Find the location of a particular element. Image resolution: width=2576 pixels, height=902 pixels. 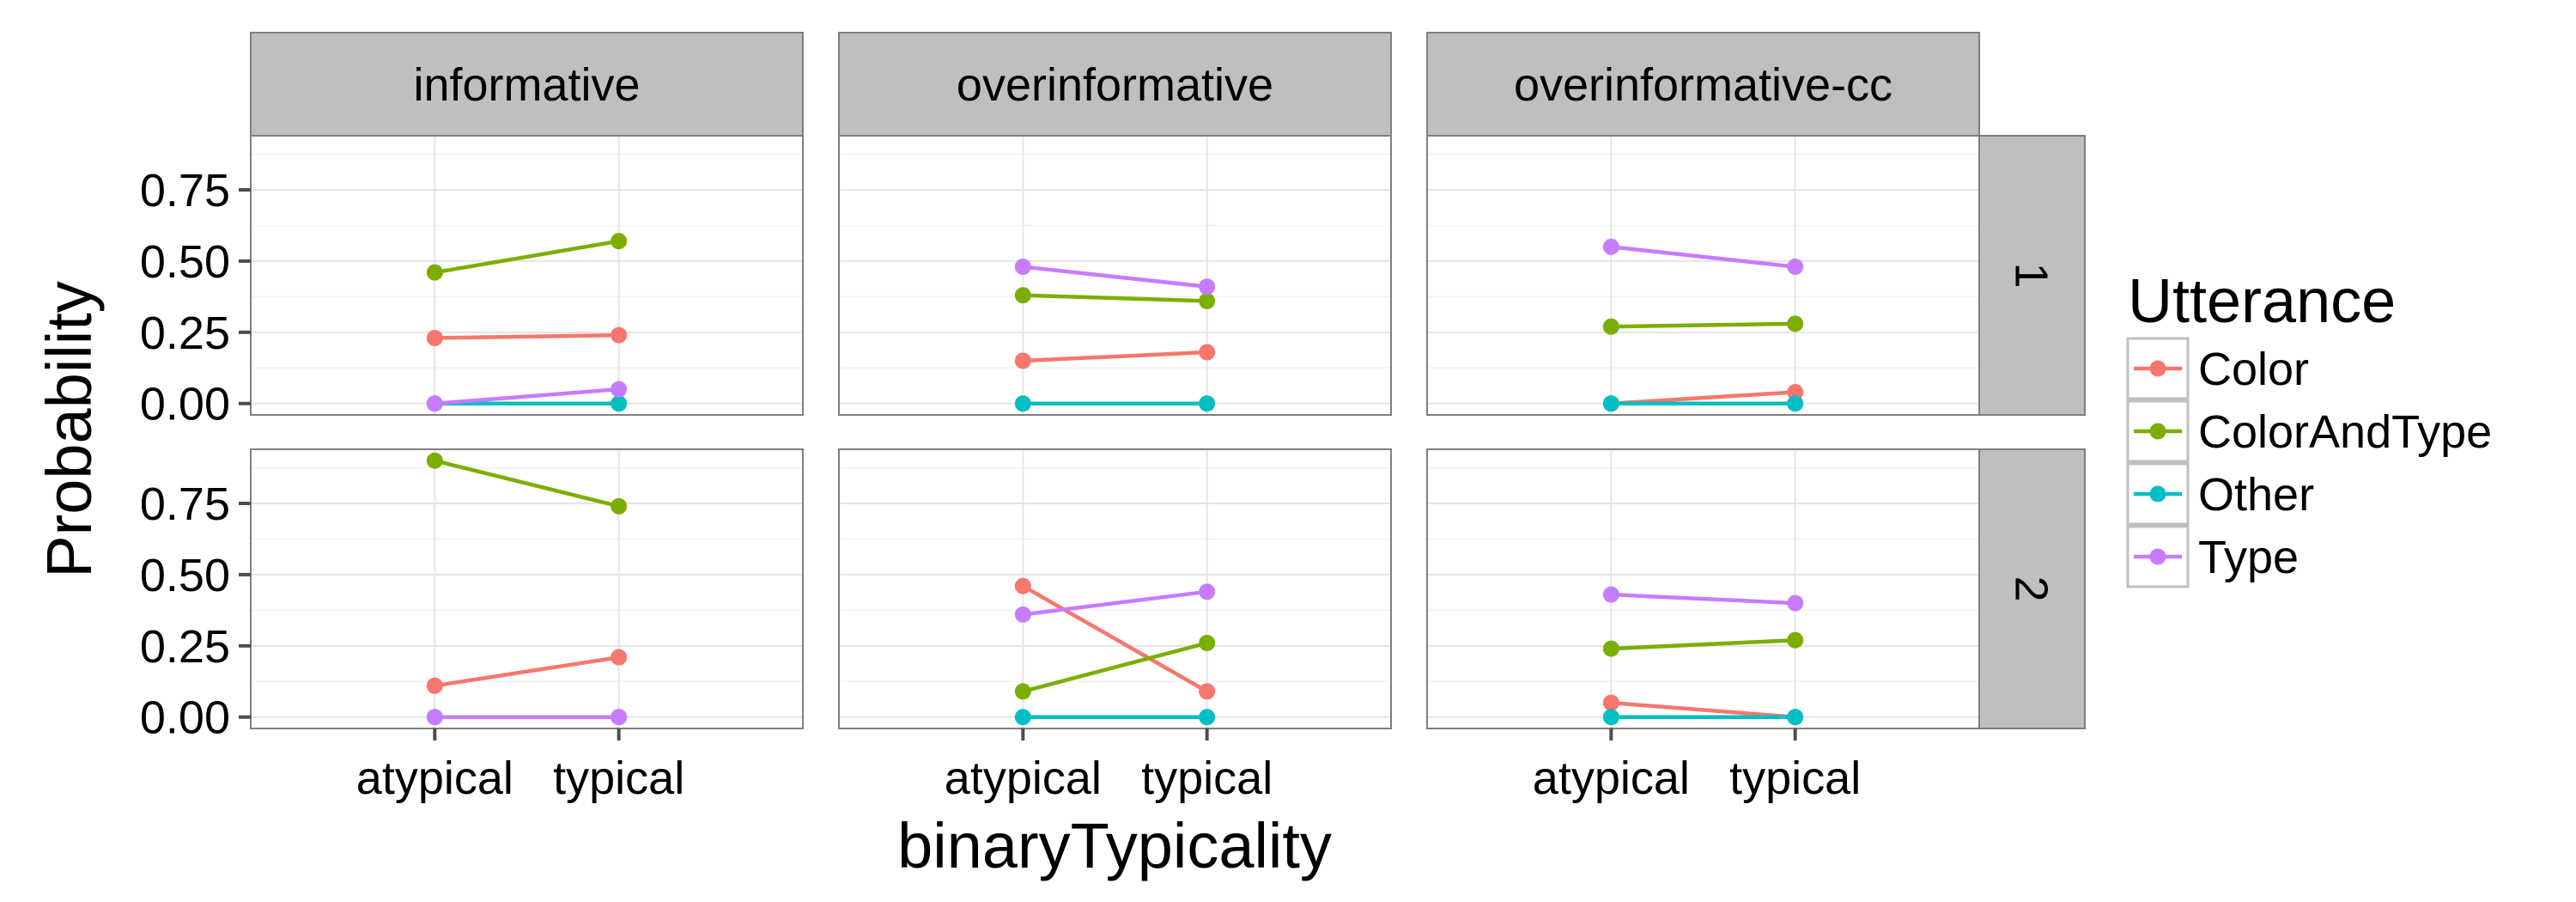

facet-strip-informative is located at coordinates (527, 84).